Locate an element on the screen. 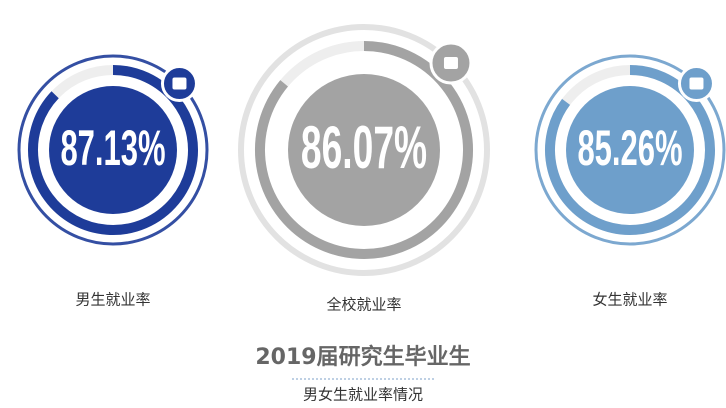 The width and height of the screenshot is (726, 408). value-label: 85.26% is located at coordinates (629, 148).